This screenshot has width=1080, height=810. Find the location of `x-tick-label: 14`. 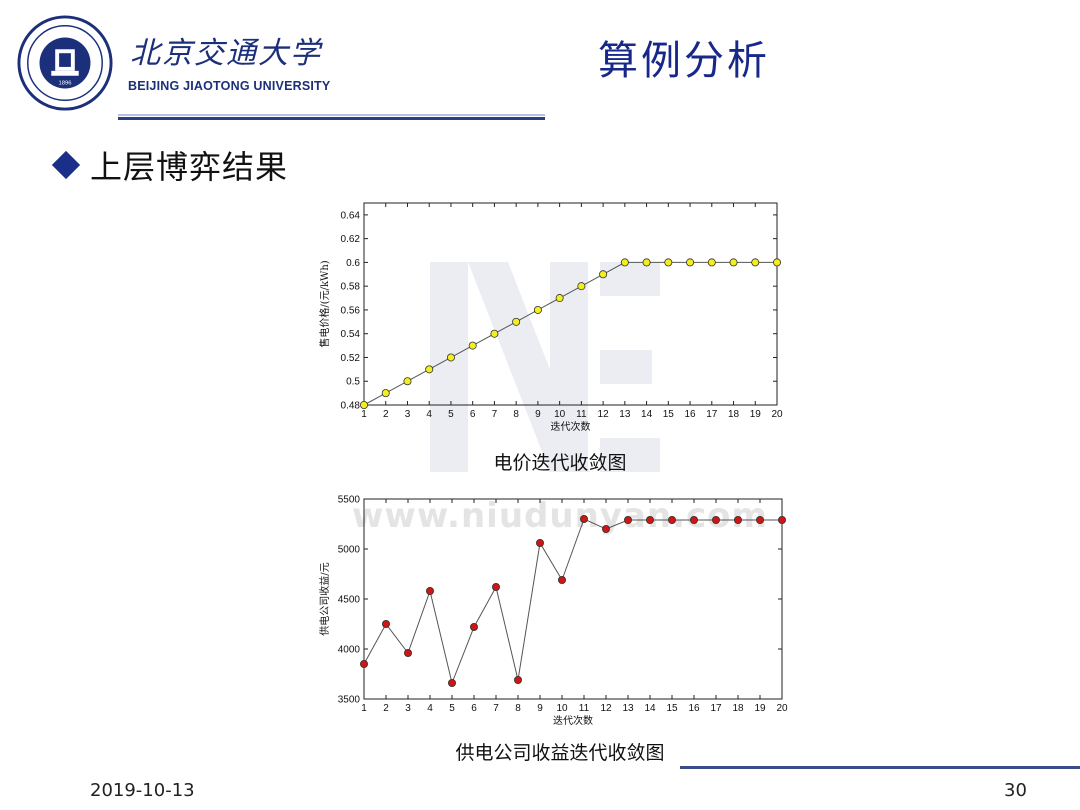

x-tick-label: 14 is located at coordinates (650, 708).